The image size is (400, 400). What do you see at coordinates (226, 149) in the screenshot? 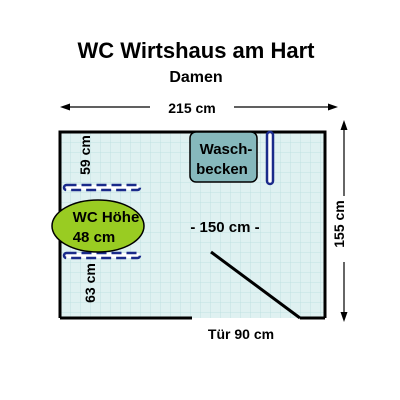
I see `sink-label-line1: Wasch-` at bounding box center [226, 149].